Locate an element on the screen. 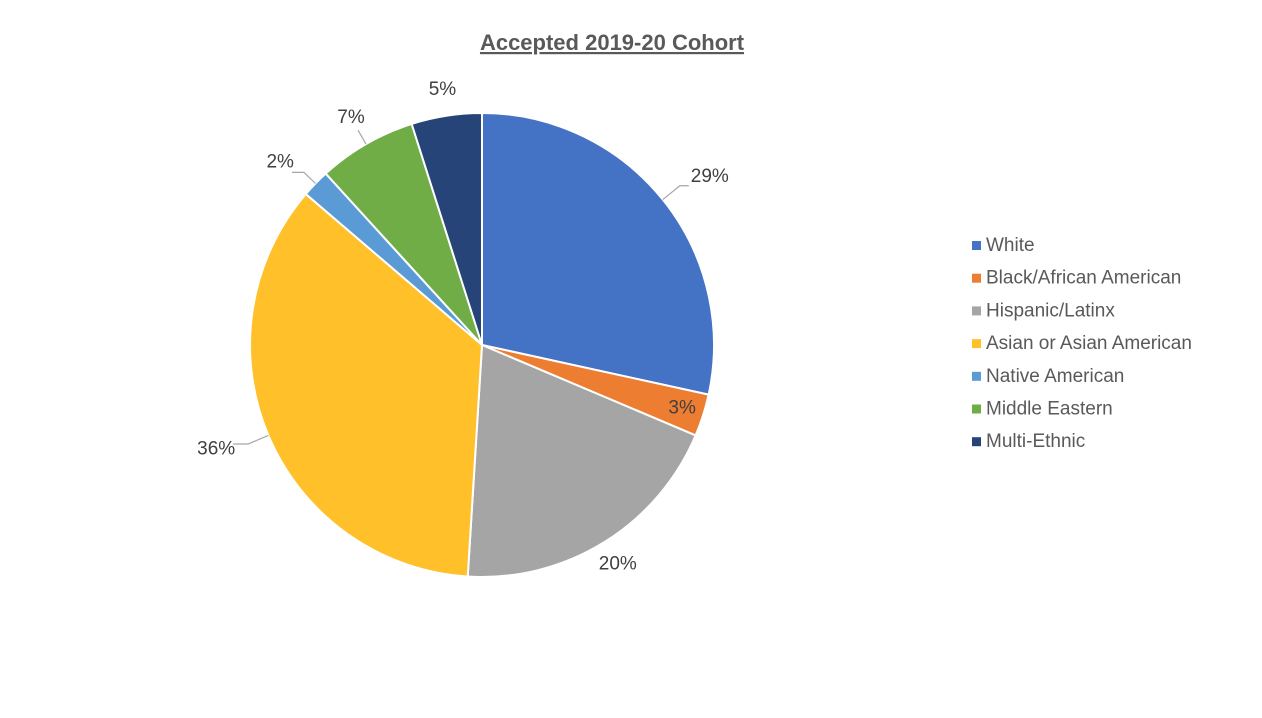 Image resolution: width=1262 pixels, height=718 pixels. leader-line-asian-or-asian-american is located at coordinates (251, 439).